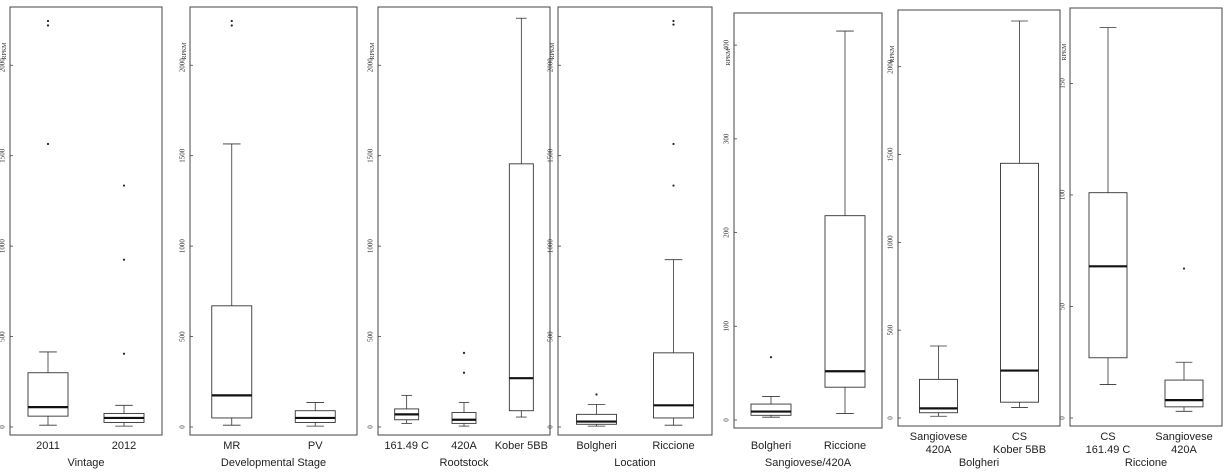 This screenshot has width=1228, height=474. Describe the element at coordinates (1063, 306) in the screenshot. I see `y-tick-label: 50` at that location.